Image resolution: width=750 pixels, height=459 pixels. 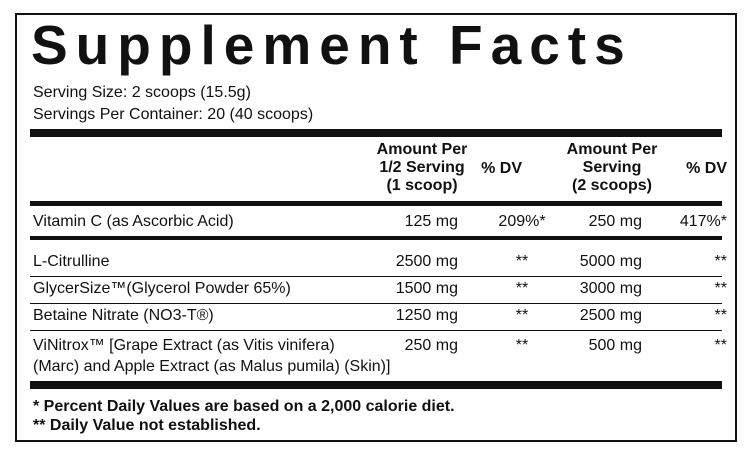 I want to click on nutrient-name: Vitamin C (as Ascorbic Acid), so click(x=133, y=221).